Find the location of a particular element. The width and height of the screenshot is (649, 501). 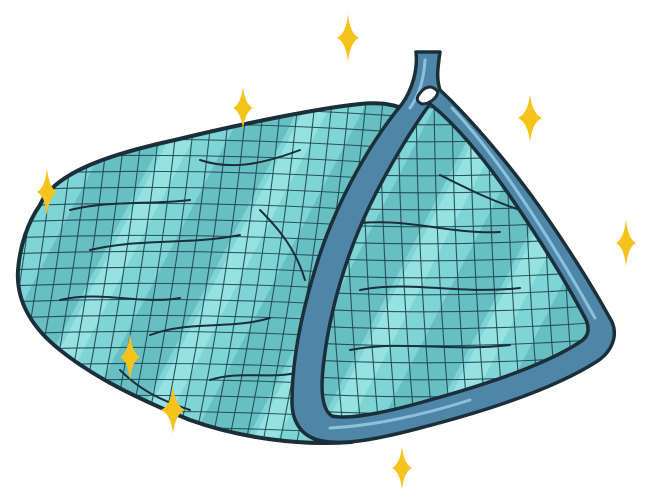

highlight-stripe is located at coordinates (632, 250).